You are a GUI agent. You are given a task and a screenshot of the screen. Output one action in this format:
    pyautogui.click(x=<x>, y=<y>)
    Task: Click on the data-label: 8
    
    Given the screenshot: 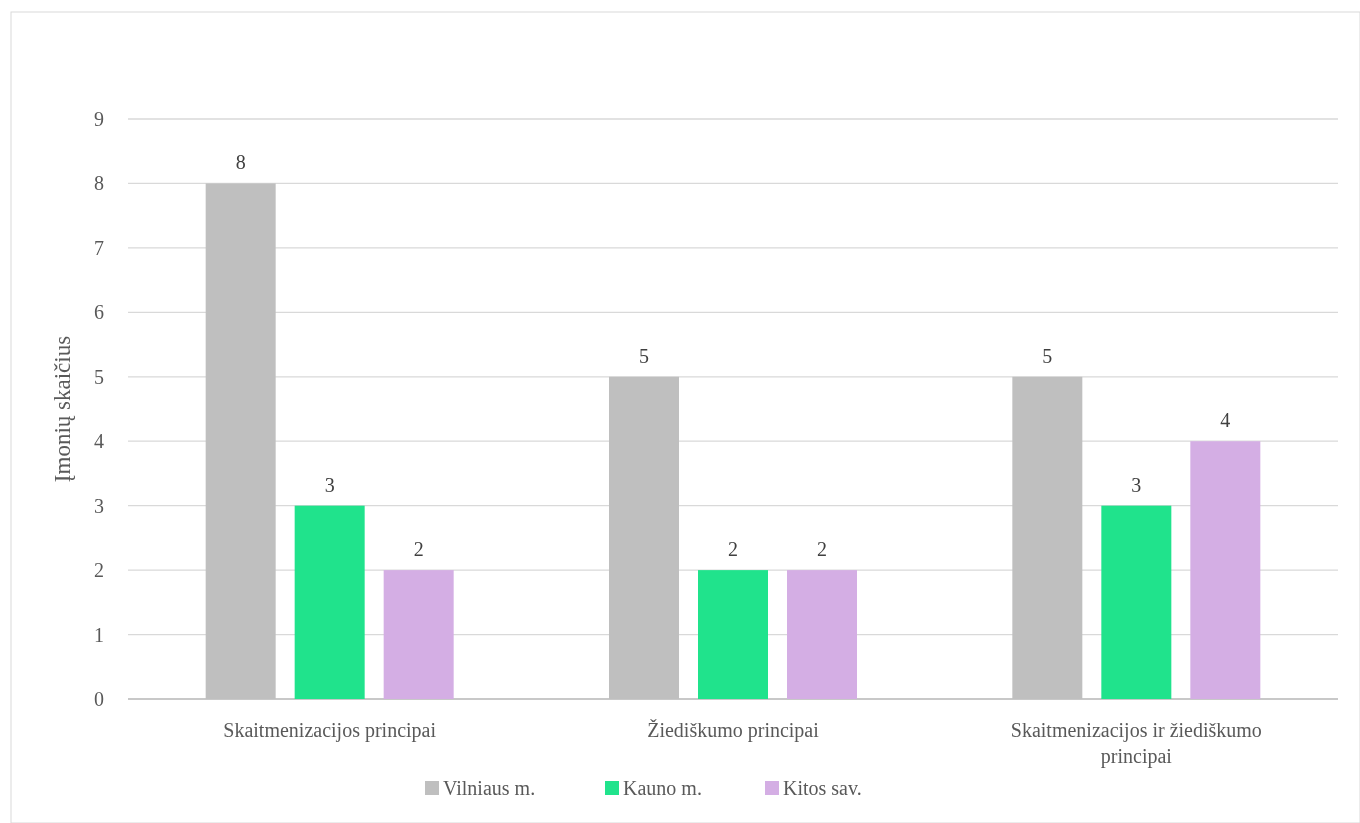 What is the action you would take?
    pyautogui.click(x=240, y=162)
    